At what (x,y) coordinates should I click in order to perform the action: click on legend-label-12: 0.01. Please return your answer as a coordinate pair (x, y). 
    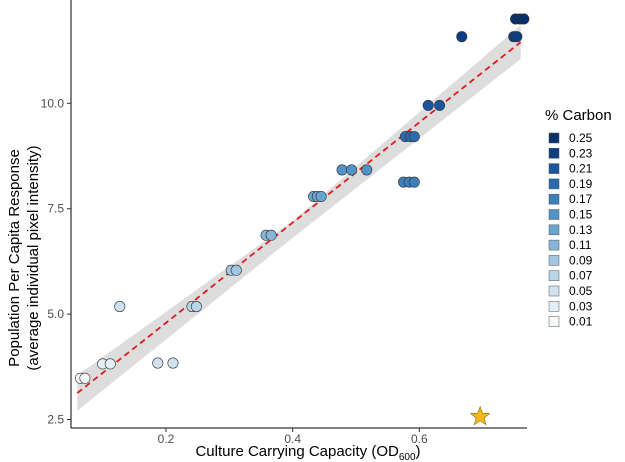
    Looking at the image, I should click on (581, 322).